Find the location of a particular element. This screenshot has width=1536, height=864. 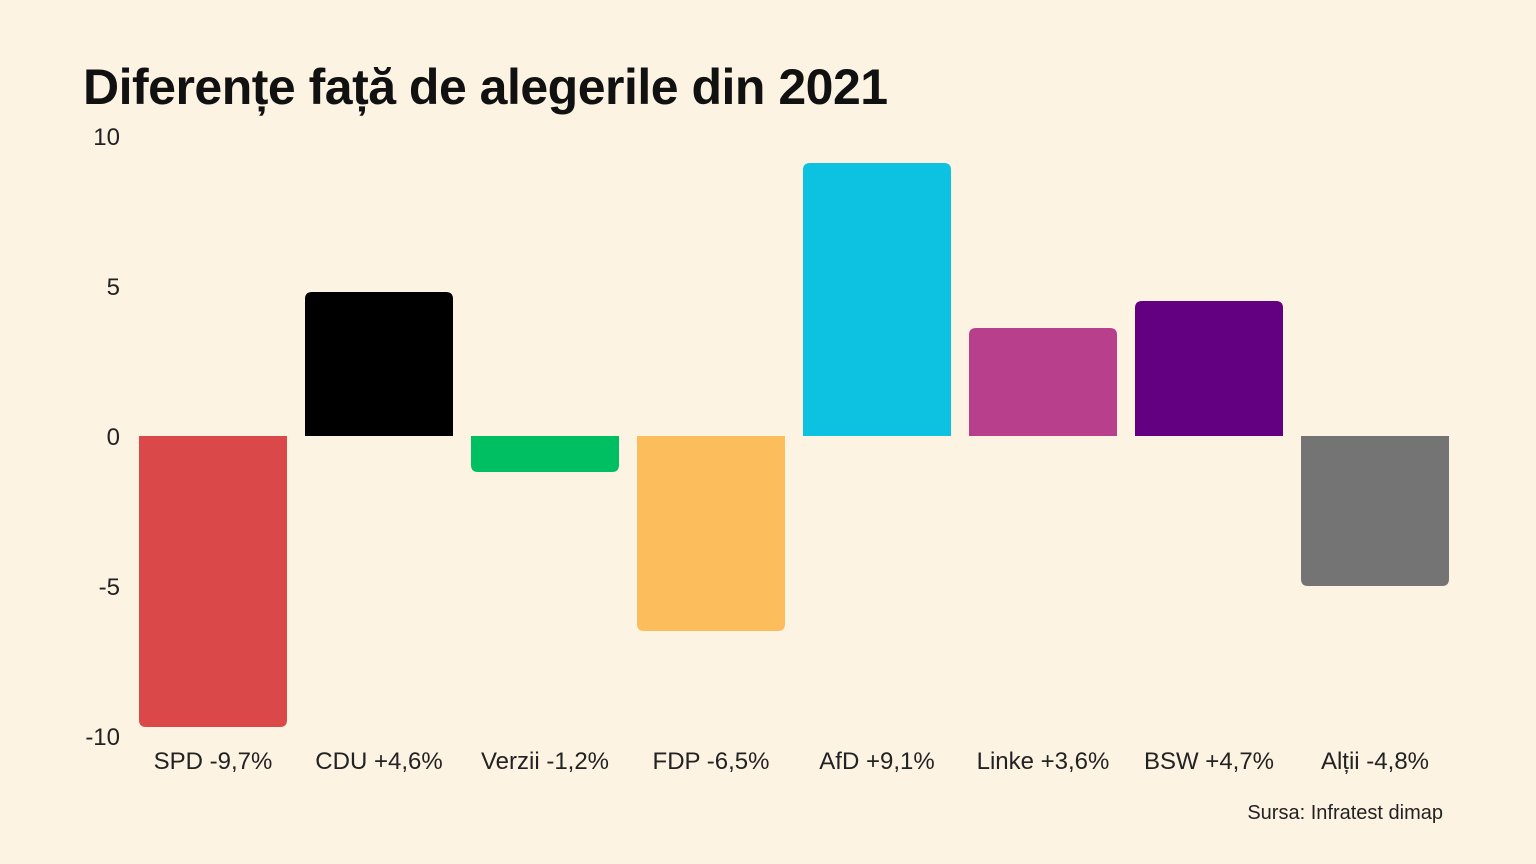

chart-title: Diferențe față de alegerile din 2021 is located at coordinates (485, 87).